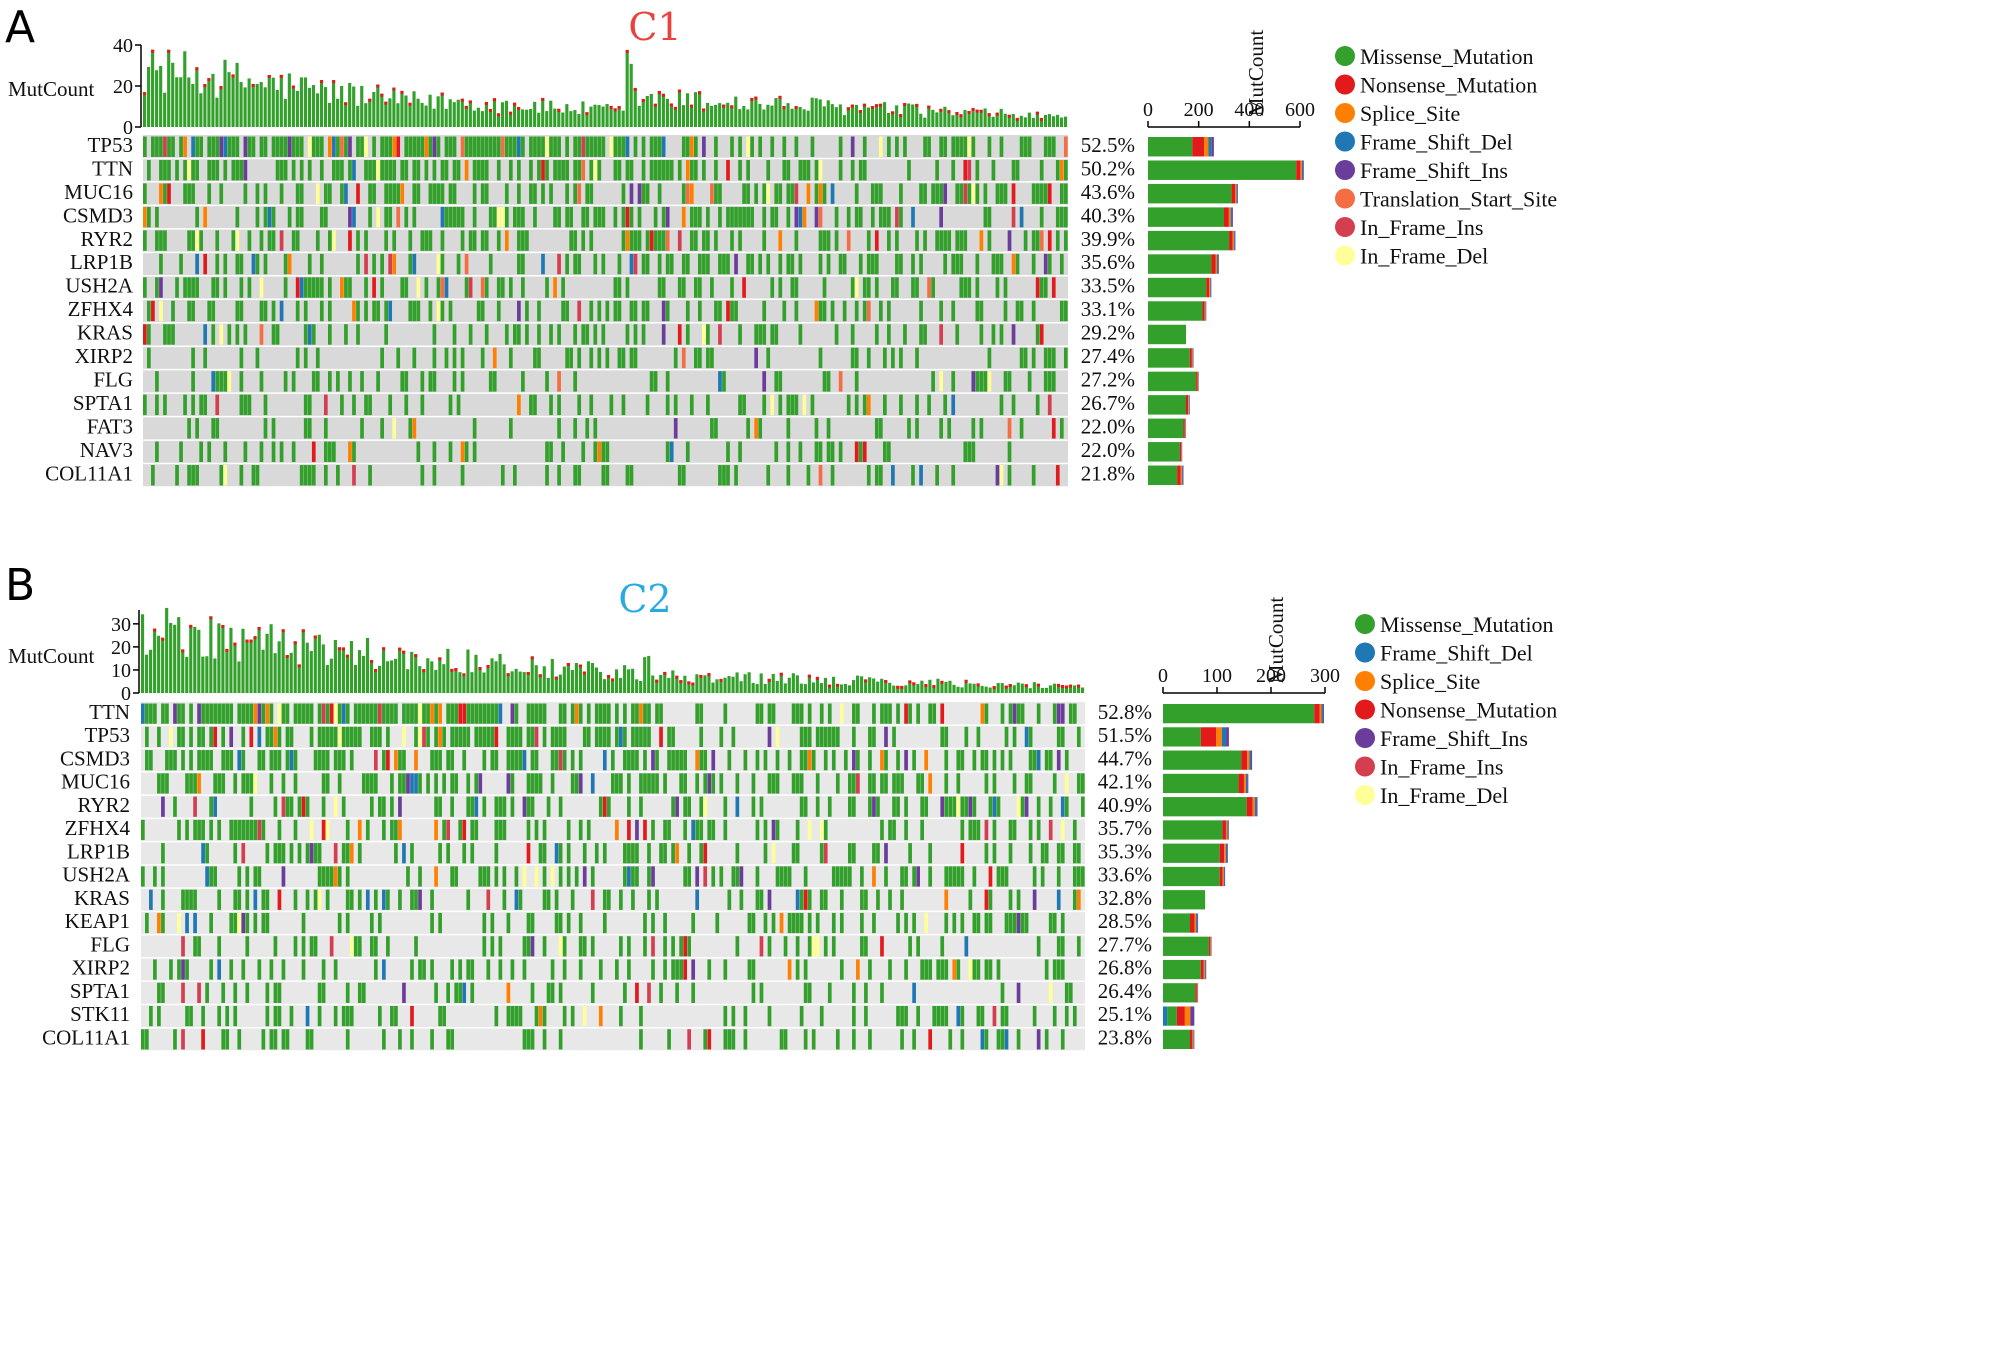 Image resolution: width=1995 pixels, height=1346 pixels. Describe the element at coordinates (1430, 681) in the screenshot. I see `legend-label: Splice_Site` at that location.